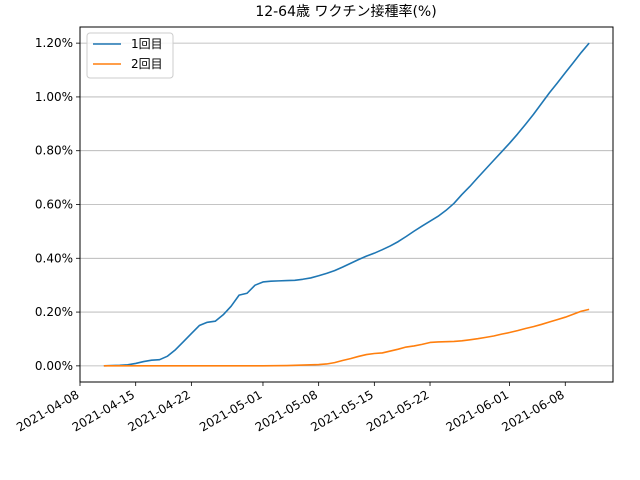 Image resolution: width=640 pixels, height=480 pixels. What do you see at coordinates (54, 366) in the screenshot?
I see `y-tick-label: 0.00%` at bounding box center [54, 366].